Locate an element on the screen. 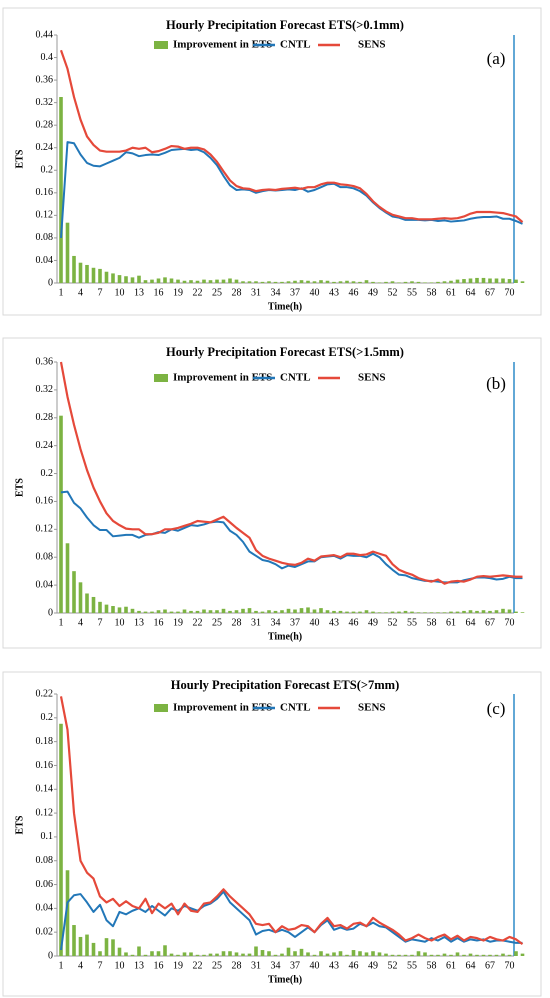  x-tick-label: 40 is located at coordinates (315, 965).